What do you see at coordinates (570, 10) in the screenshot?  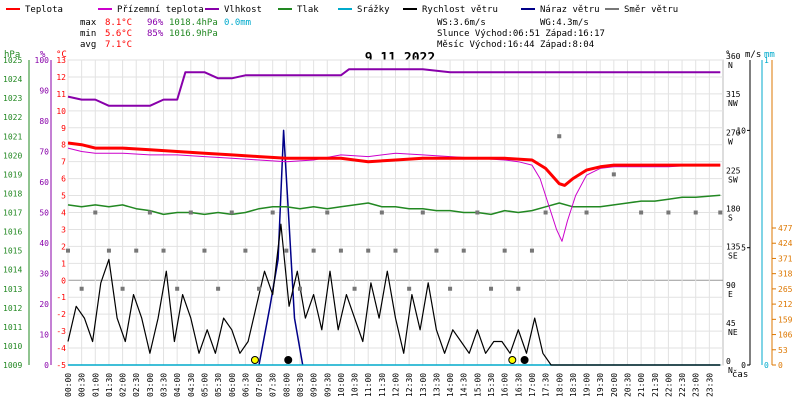 I see `legend-label: Náraz větru` at bounding box center [570, 10].